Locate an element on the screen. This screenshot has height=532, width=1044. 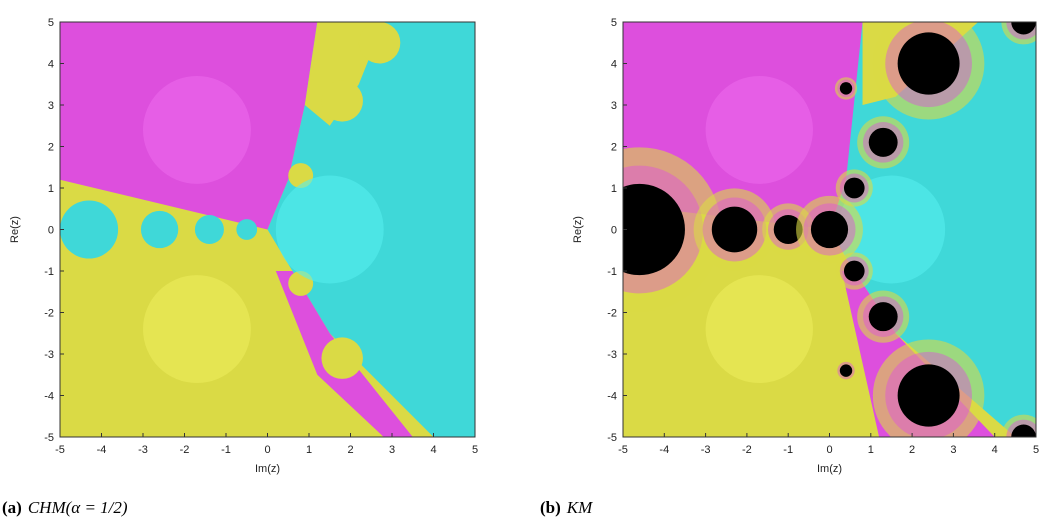
caption-label: (a) is located at coordinates (12, 507).